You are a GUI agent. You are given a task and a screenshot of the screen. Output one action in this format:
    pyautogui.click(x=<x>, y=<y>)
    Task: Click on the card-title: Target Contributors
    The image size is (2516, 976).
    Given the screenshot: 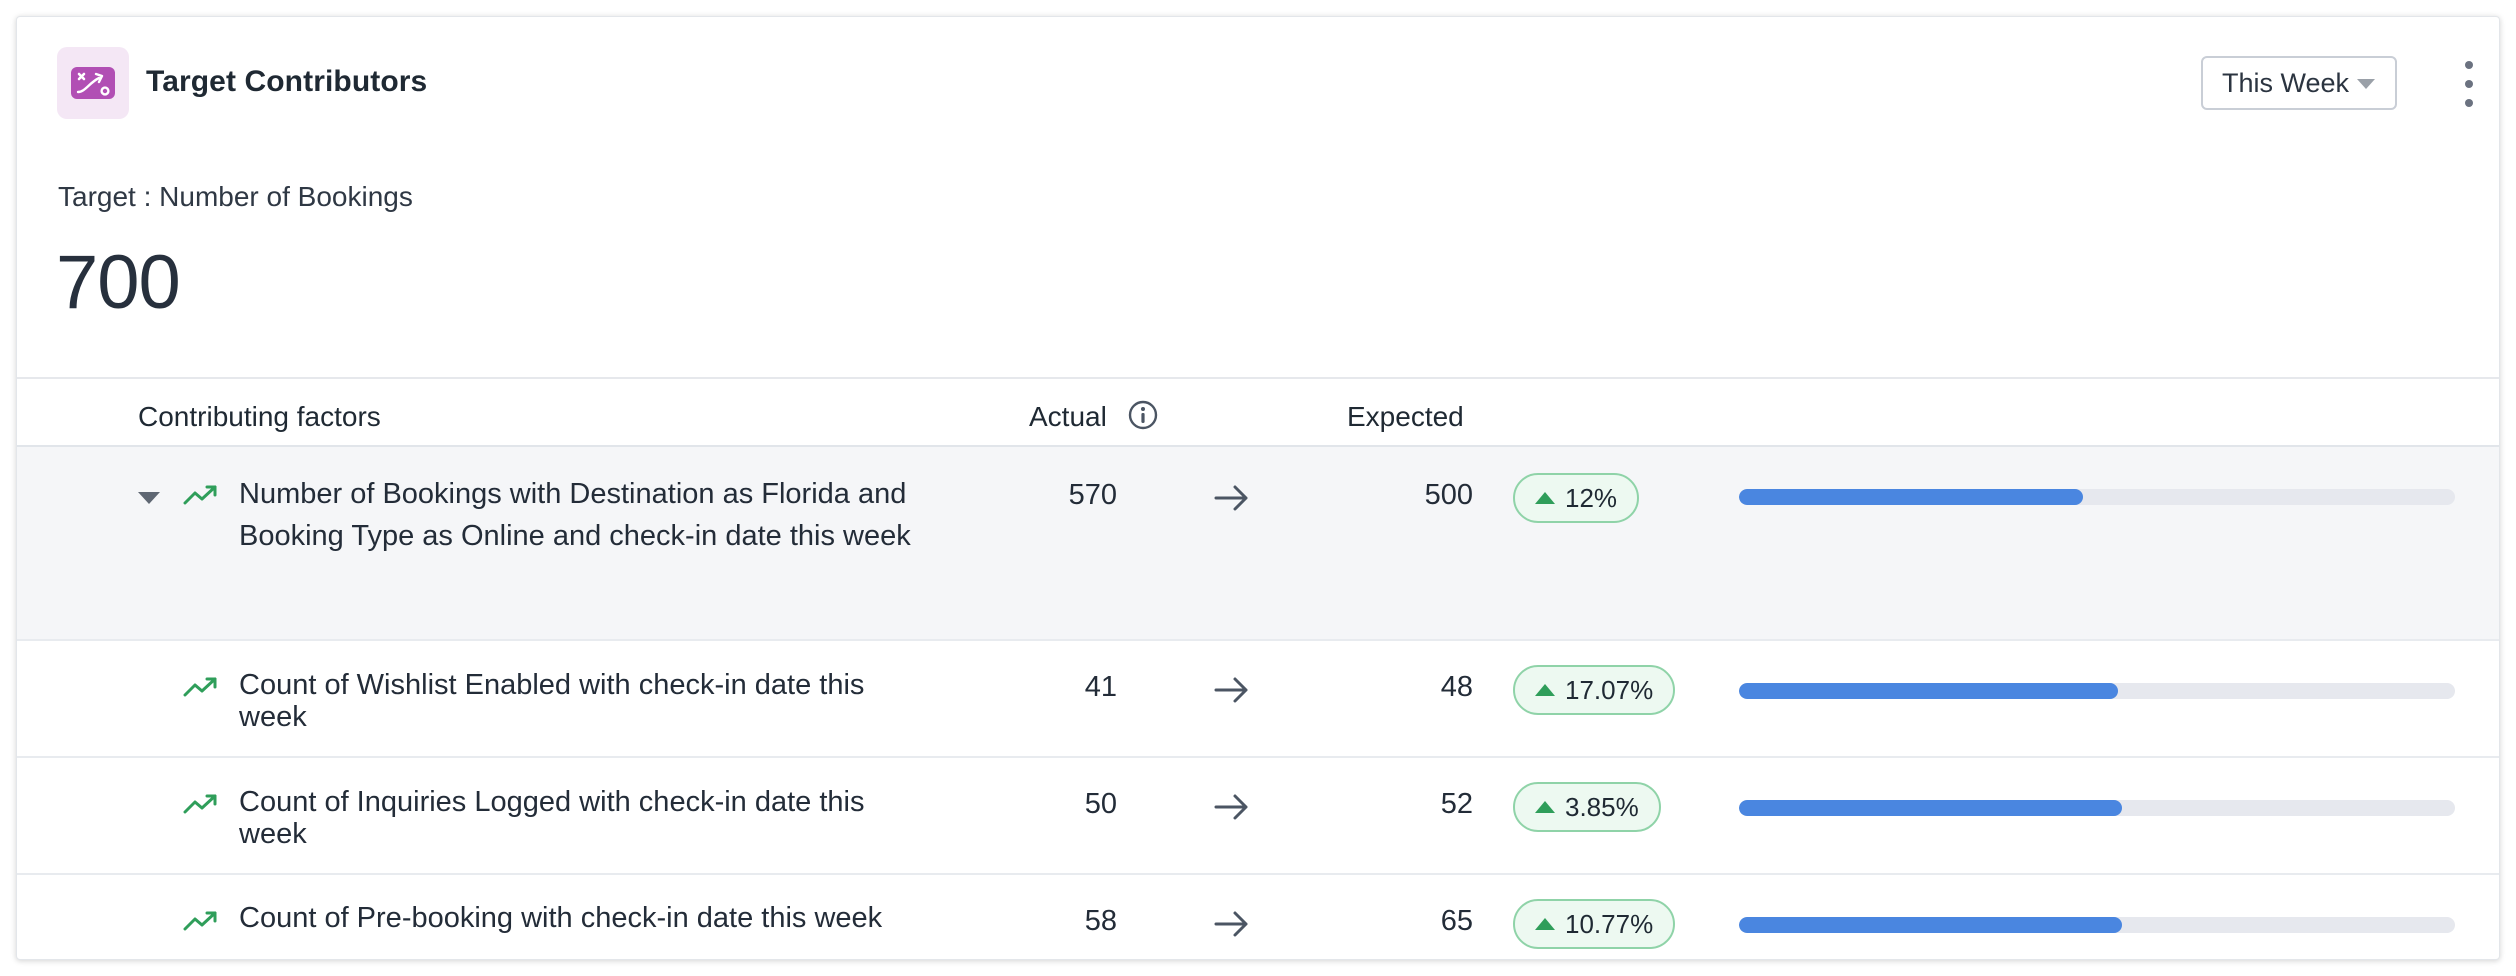 What is the action you would take?
    pyautogui.click(x=287, y=81)
    